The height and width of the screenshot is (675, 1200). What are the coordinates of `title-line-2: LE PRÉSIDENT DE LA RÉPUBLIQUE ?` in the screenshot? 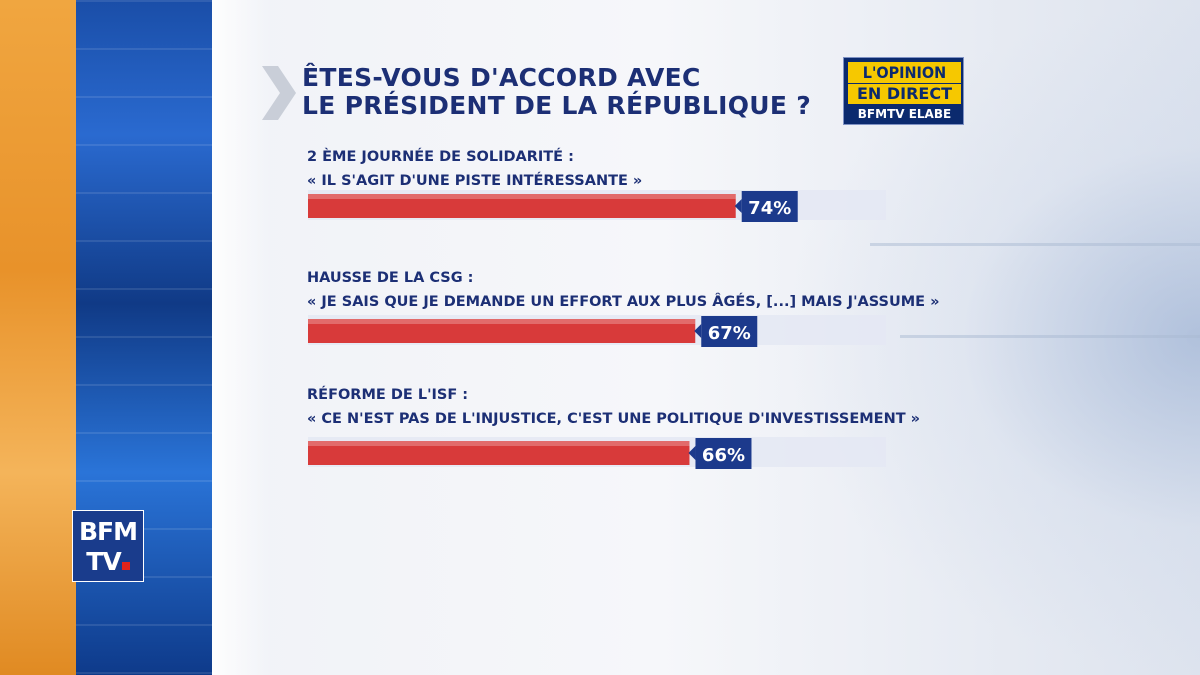 It's located at (557, 105).